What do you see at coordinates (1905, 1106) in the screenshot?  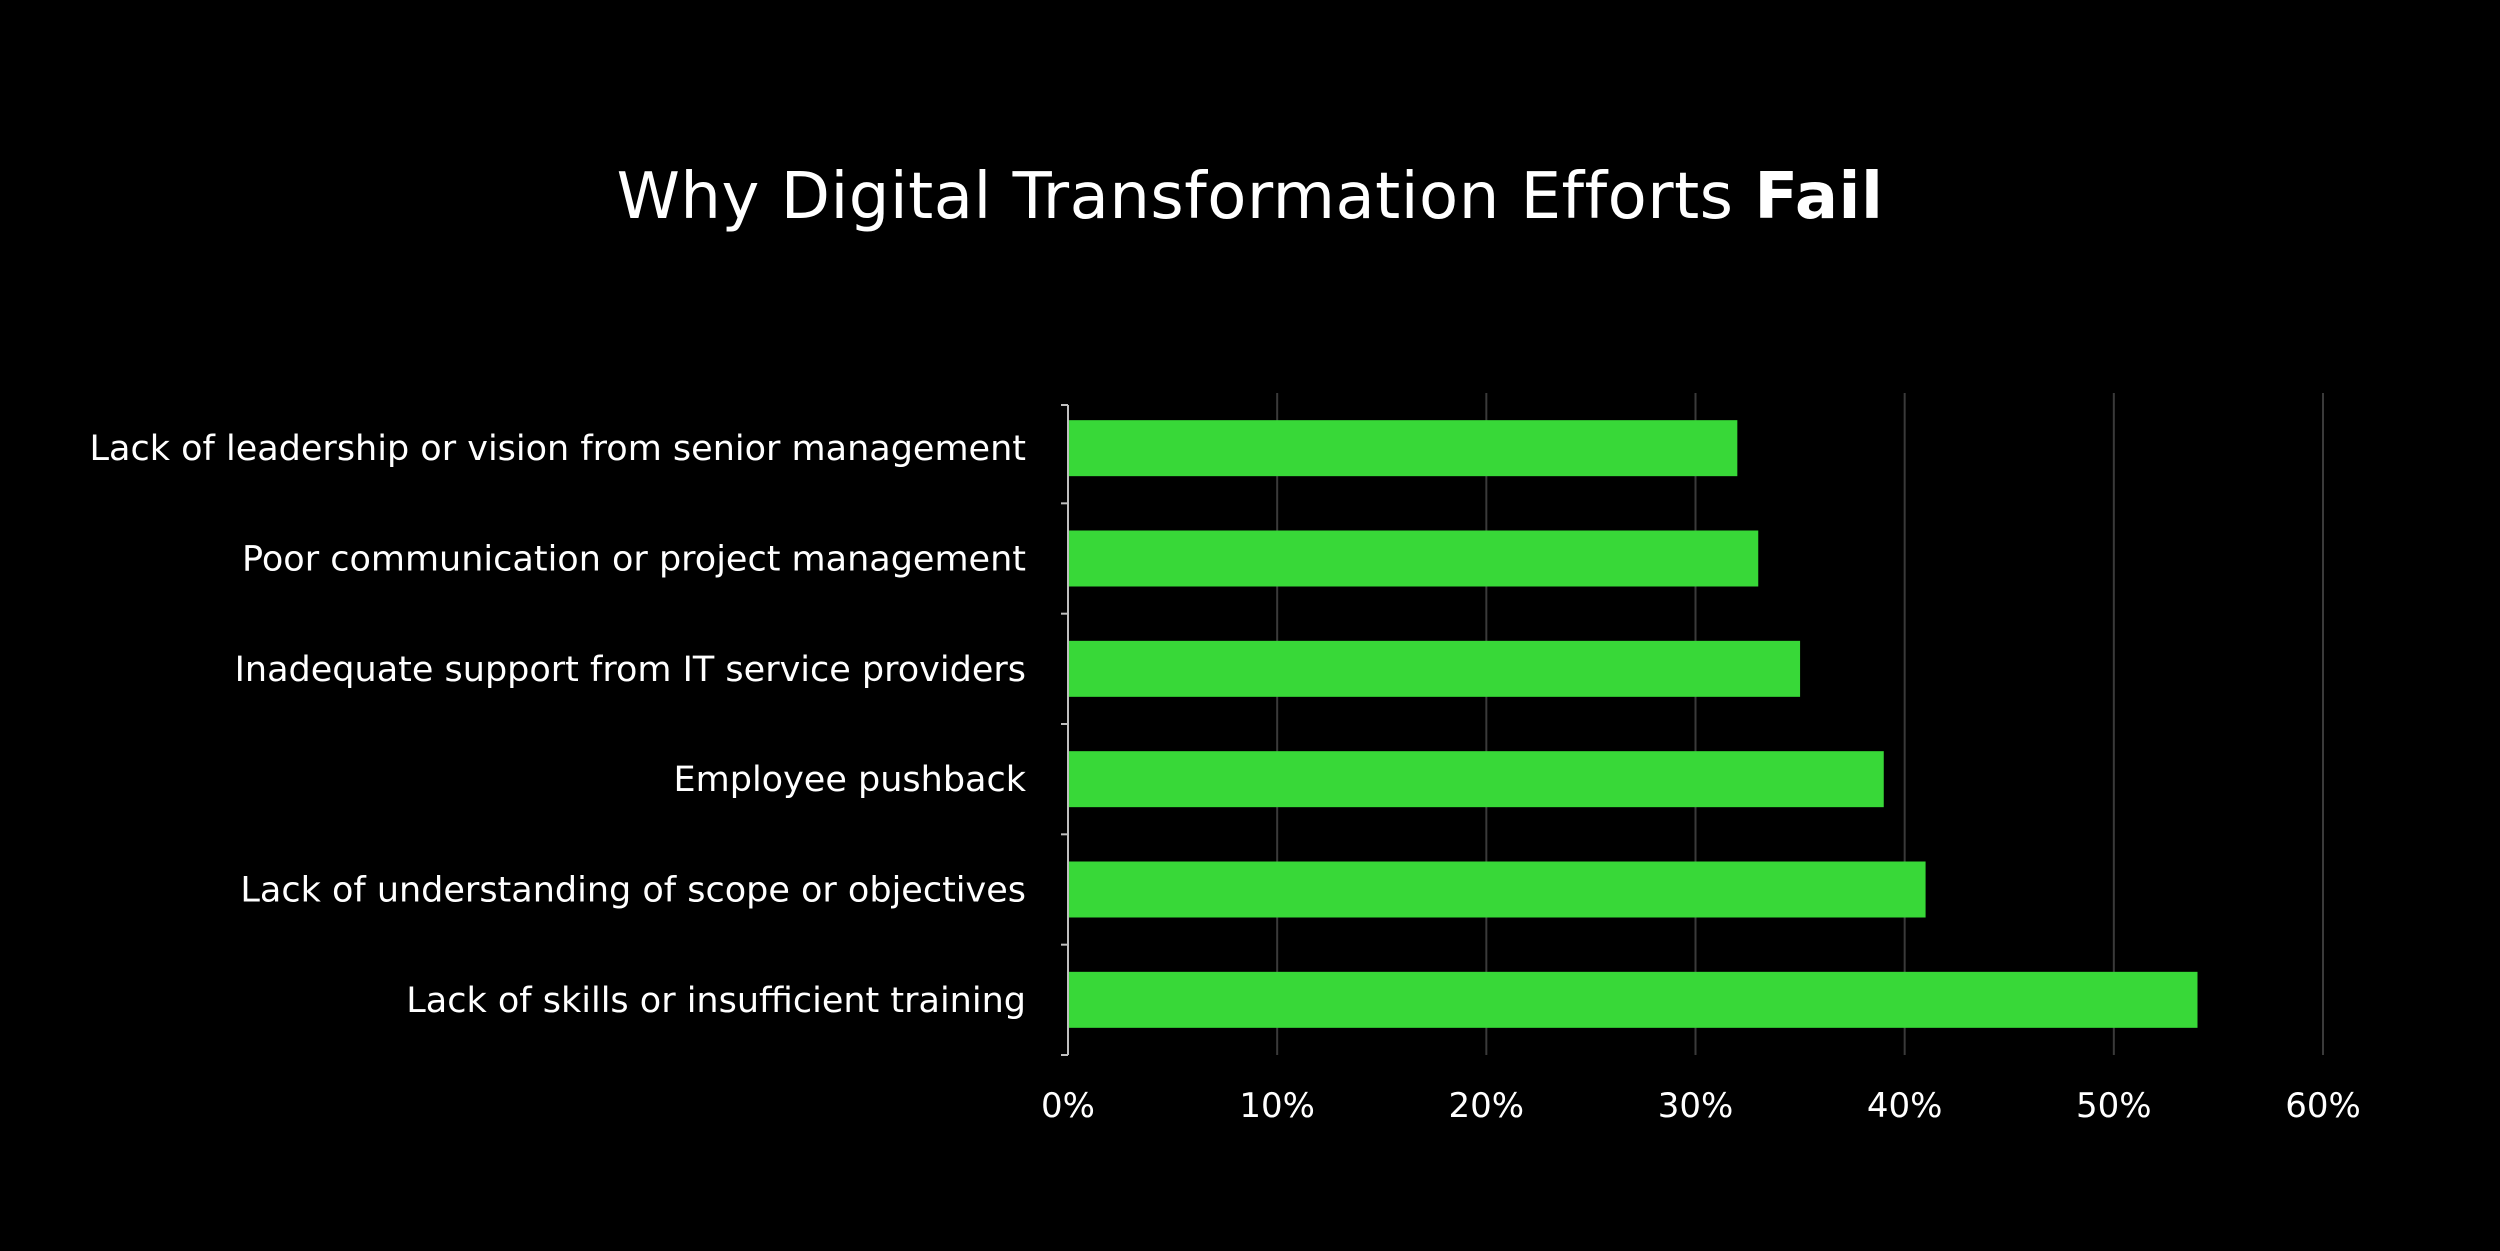 I see `x-tick-label: 40%` at bounding box center [1905, 1106].